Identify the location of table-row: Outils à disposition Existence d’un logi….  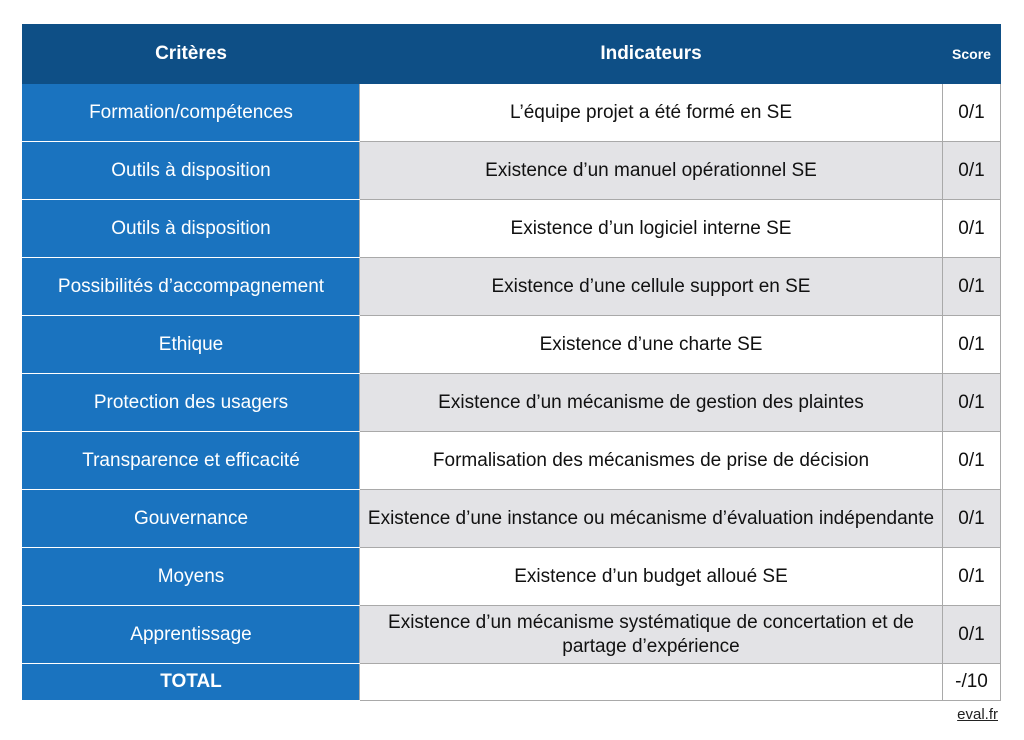
(511, 228).